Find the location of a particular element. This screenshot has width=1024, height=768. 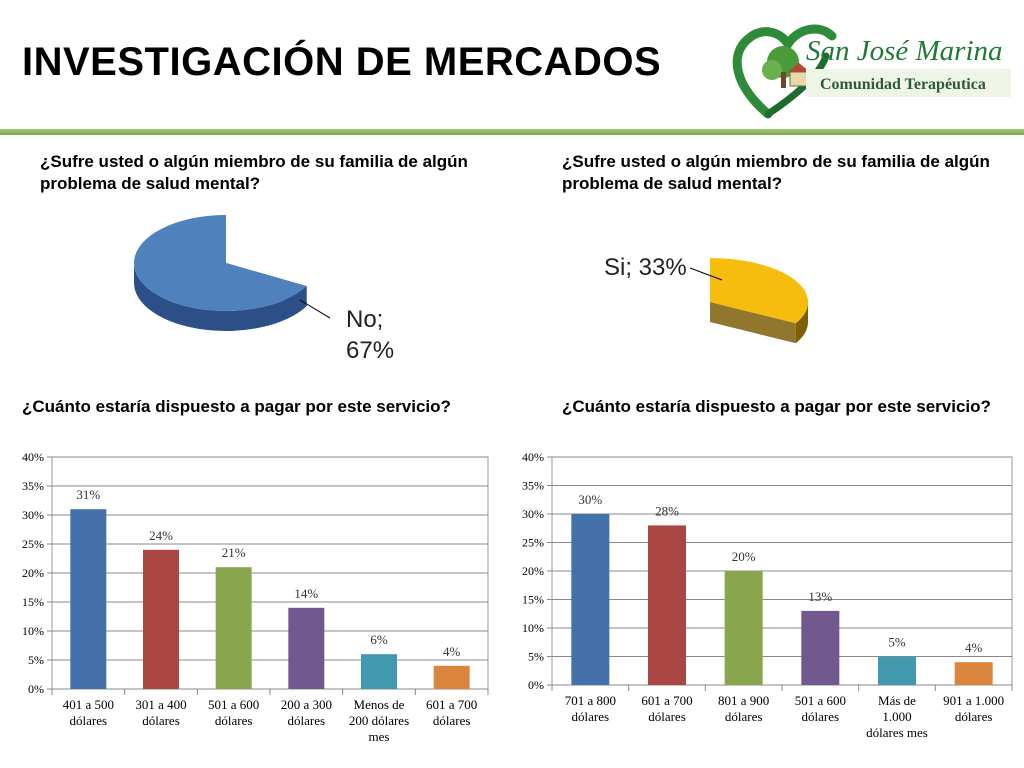

pie-label-si: Si; 33% is located at coordinates (645, 267).